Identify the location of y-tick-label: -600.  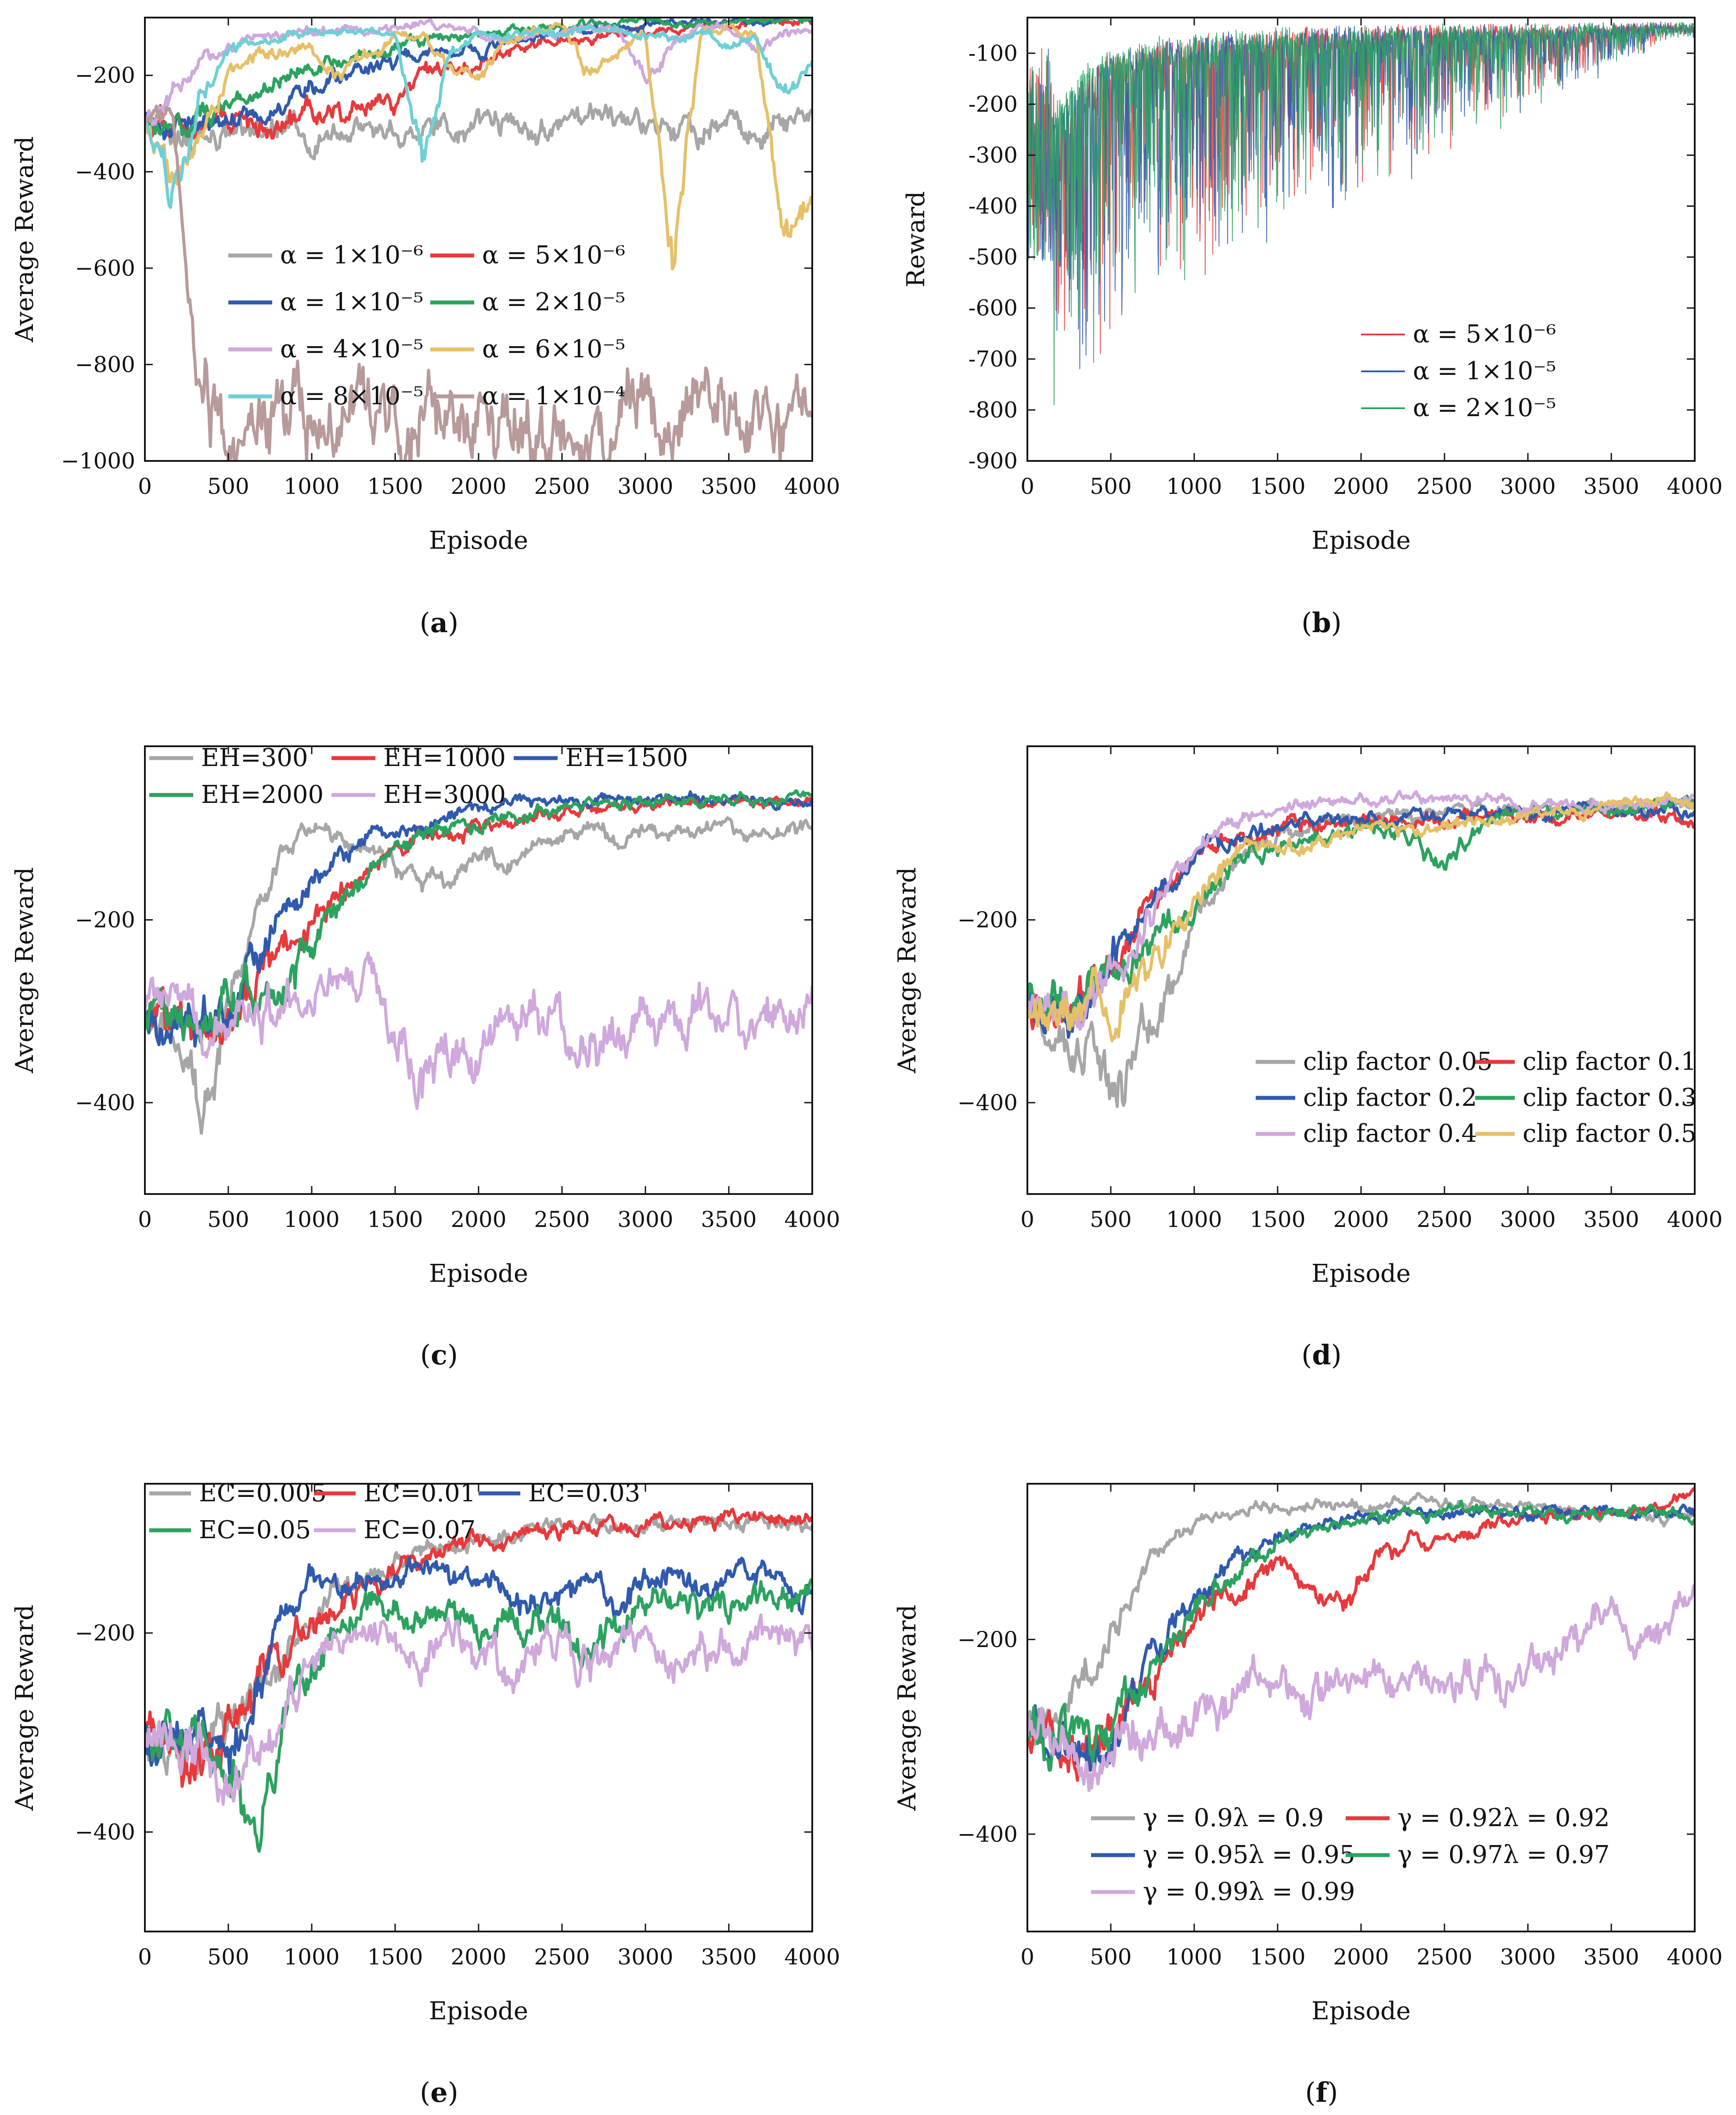
(993, 308).